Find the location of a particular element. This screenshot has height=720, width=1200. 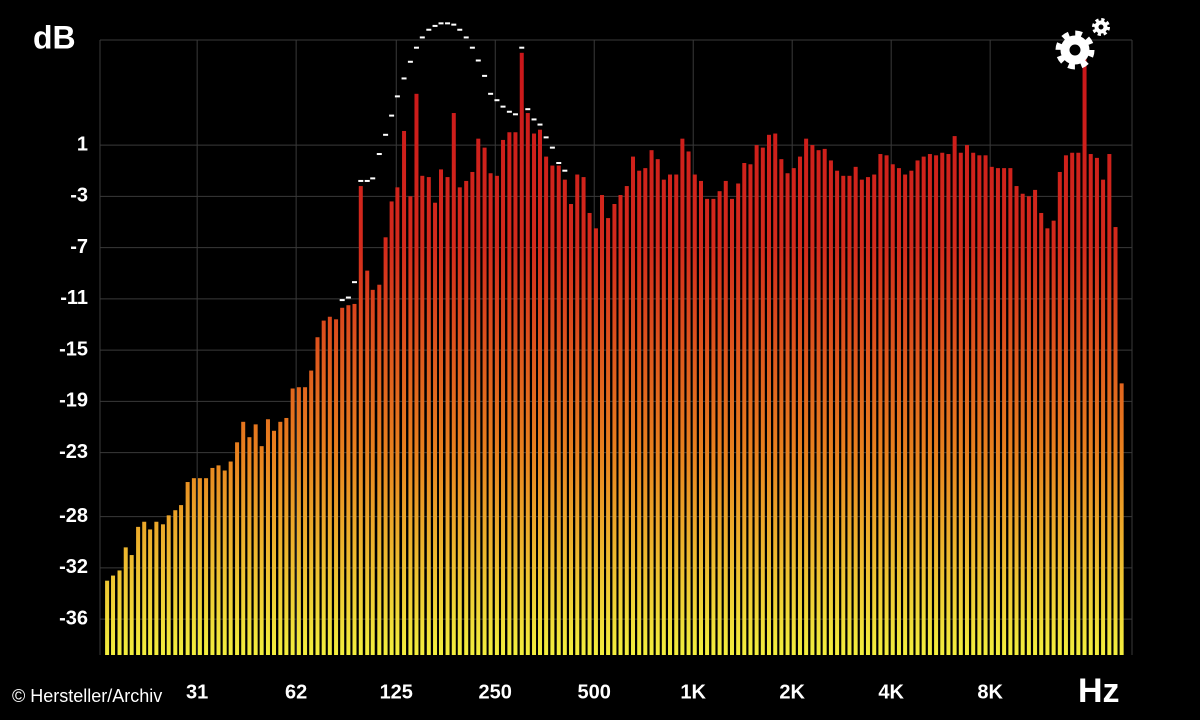

x-tick-label: 125 is located at coordinates (396, 692).